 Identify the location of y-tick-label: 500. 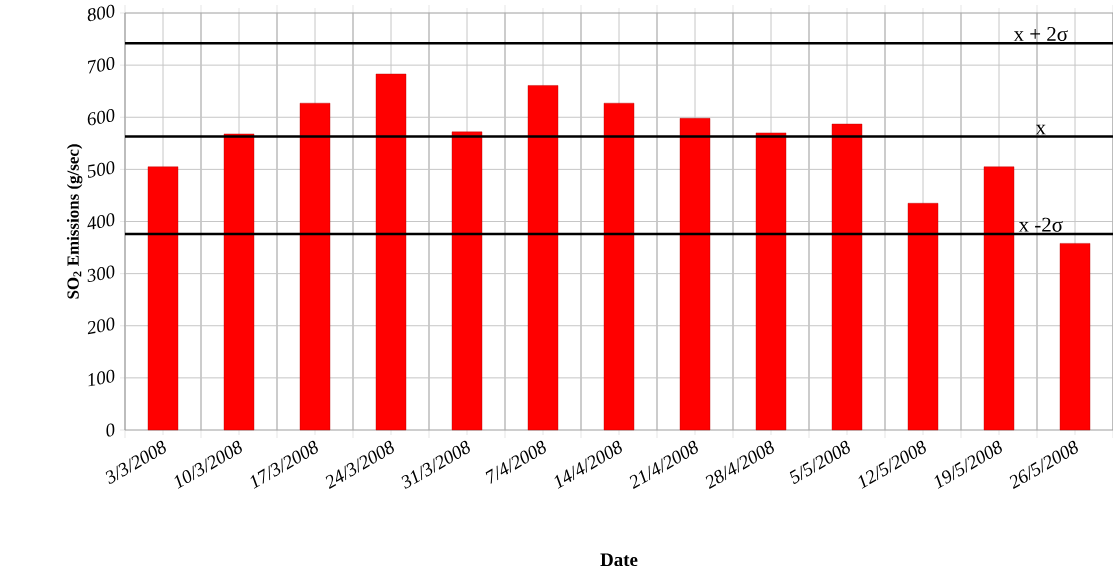
(101, 169).